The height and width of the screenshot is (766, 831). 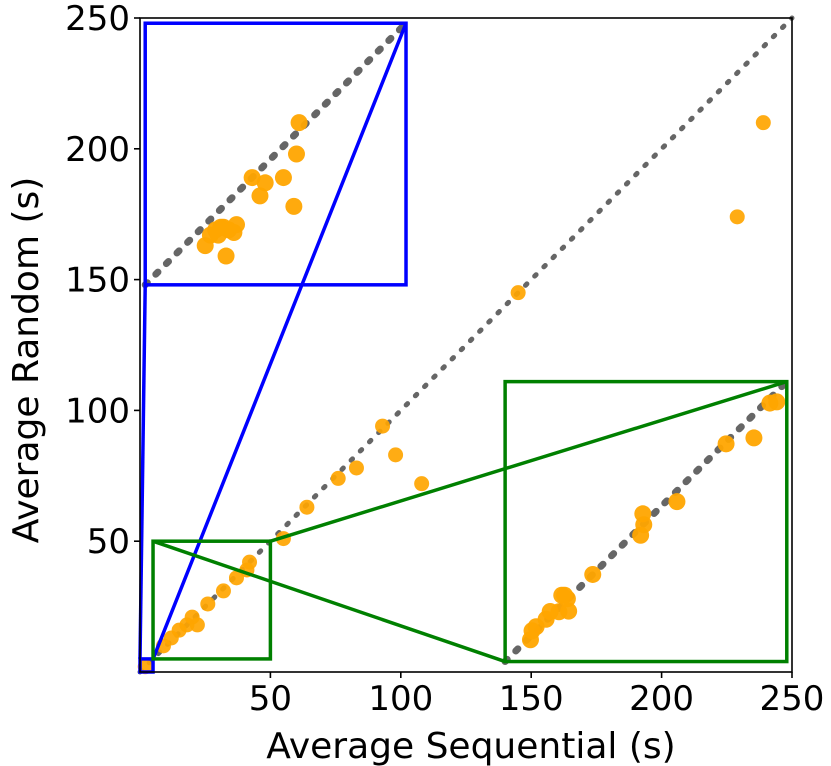 What do you see at coordinates (400, 699) in the screenshot?
I see `x-tick-label-100: 100` at bounding box center [400, 699].